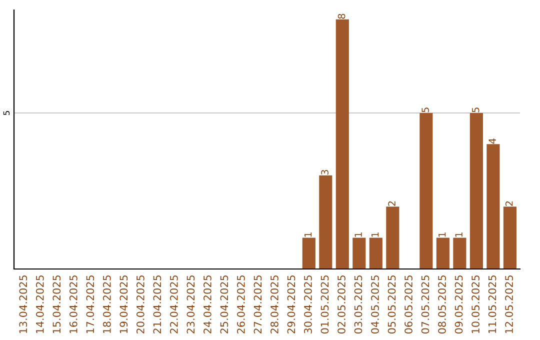  Describe the element at coordinates (73, 304) in the screenshot. I see `x-tick-label: 16.04.2025` at that location.